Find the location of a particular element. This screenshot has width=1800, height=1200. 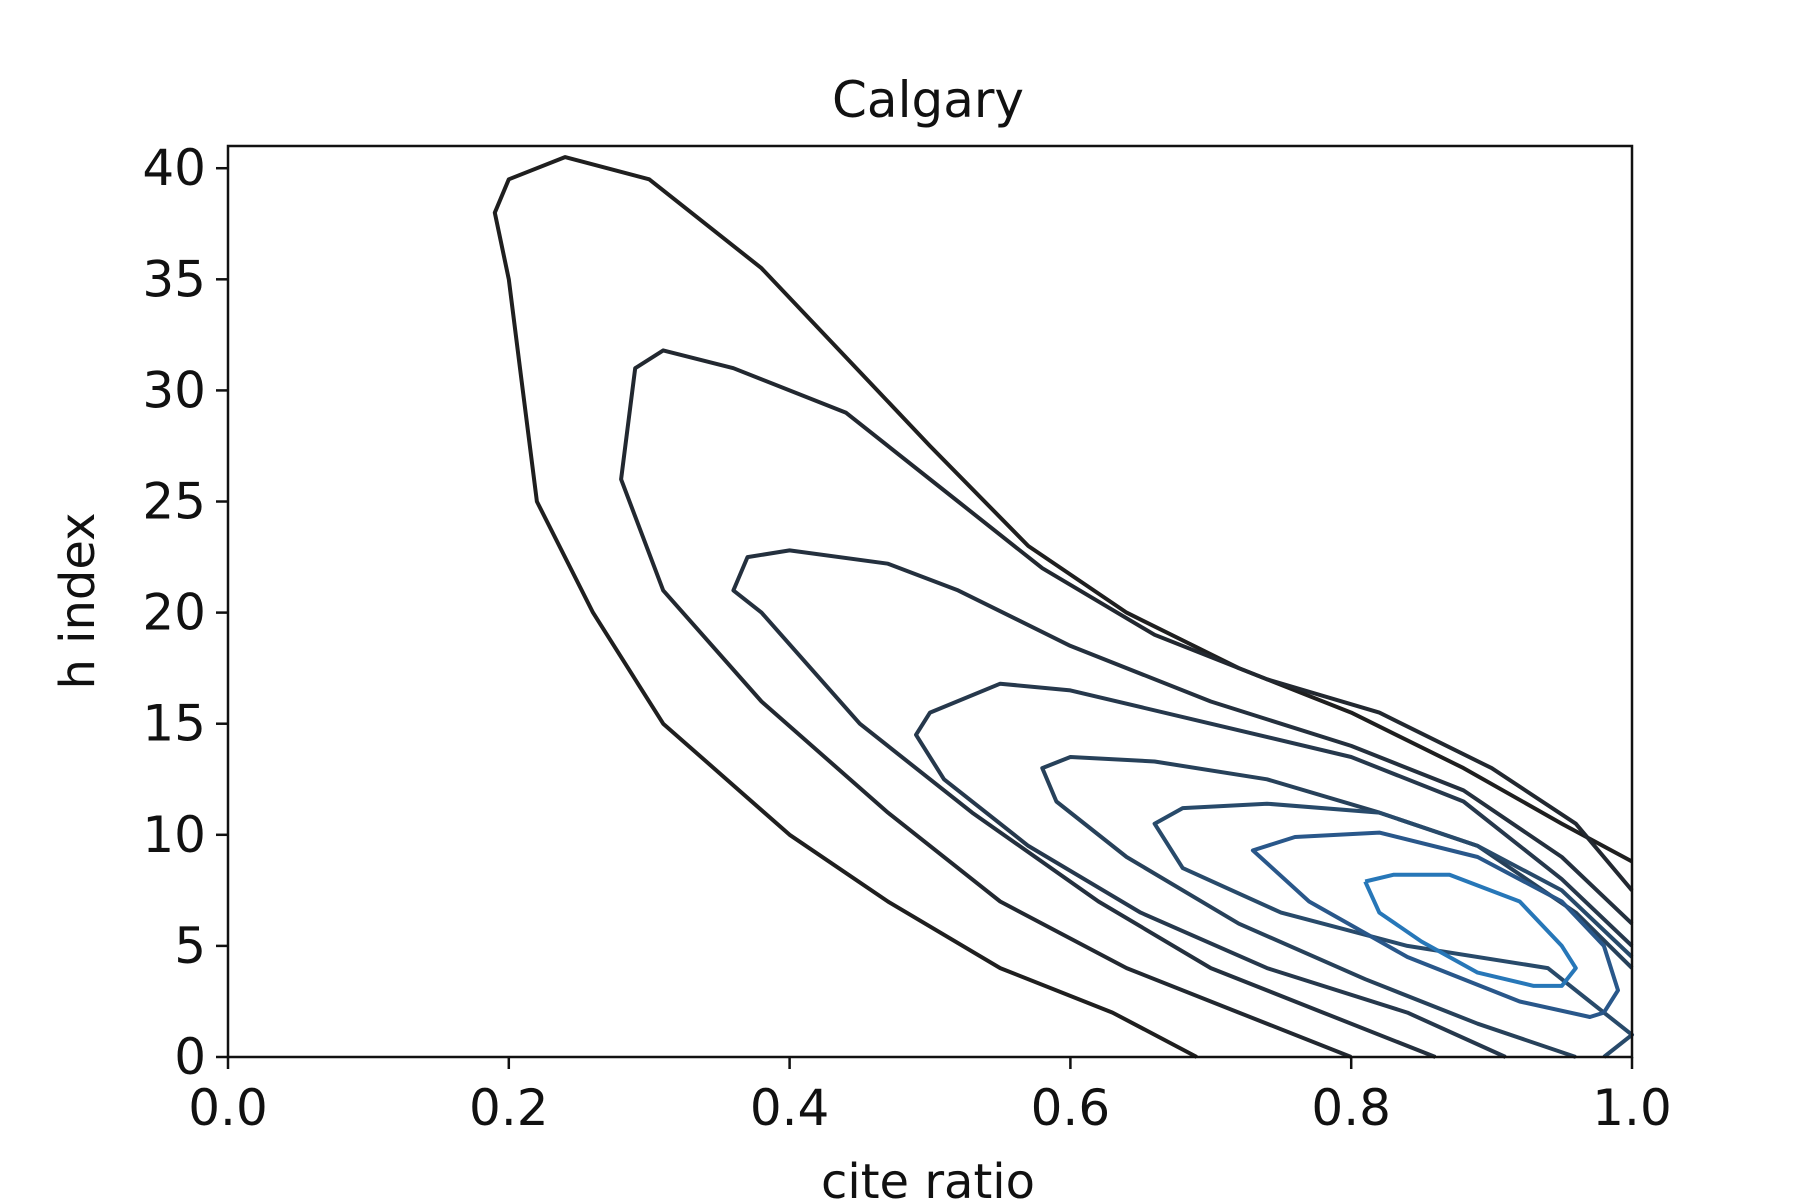

x-tick-label-4: 0.8 is located at coordinates (1351, 1108).